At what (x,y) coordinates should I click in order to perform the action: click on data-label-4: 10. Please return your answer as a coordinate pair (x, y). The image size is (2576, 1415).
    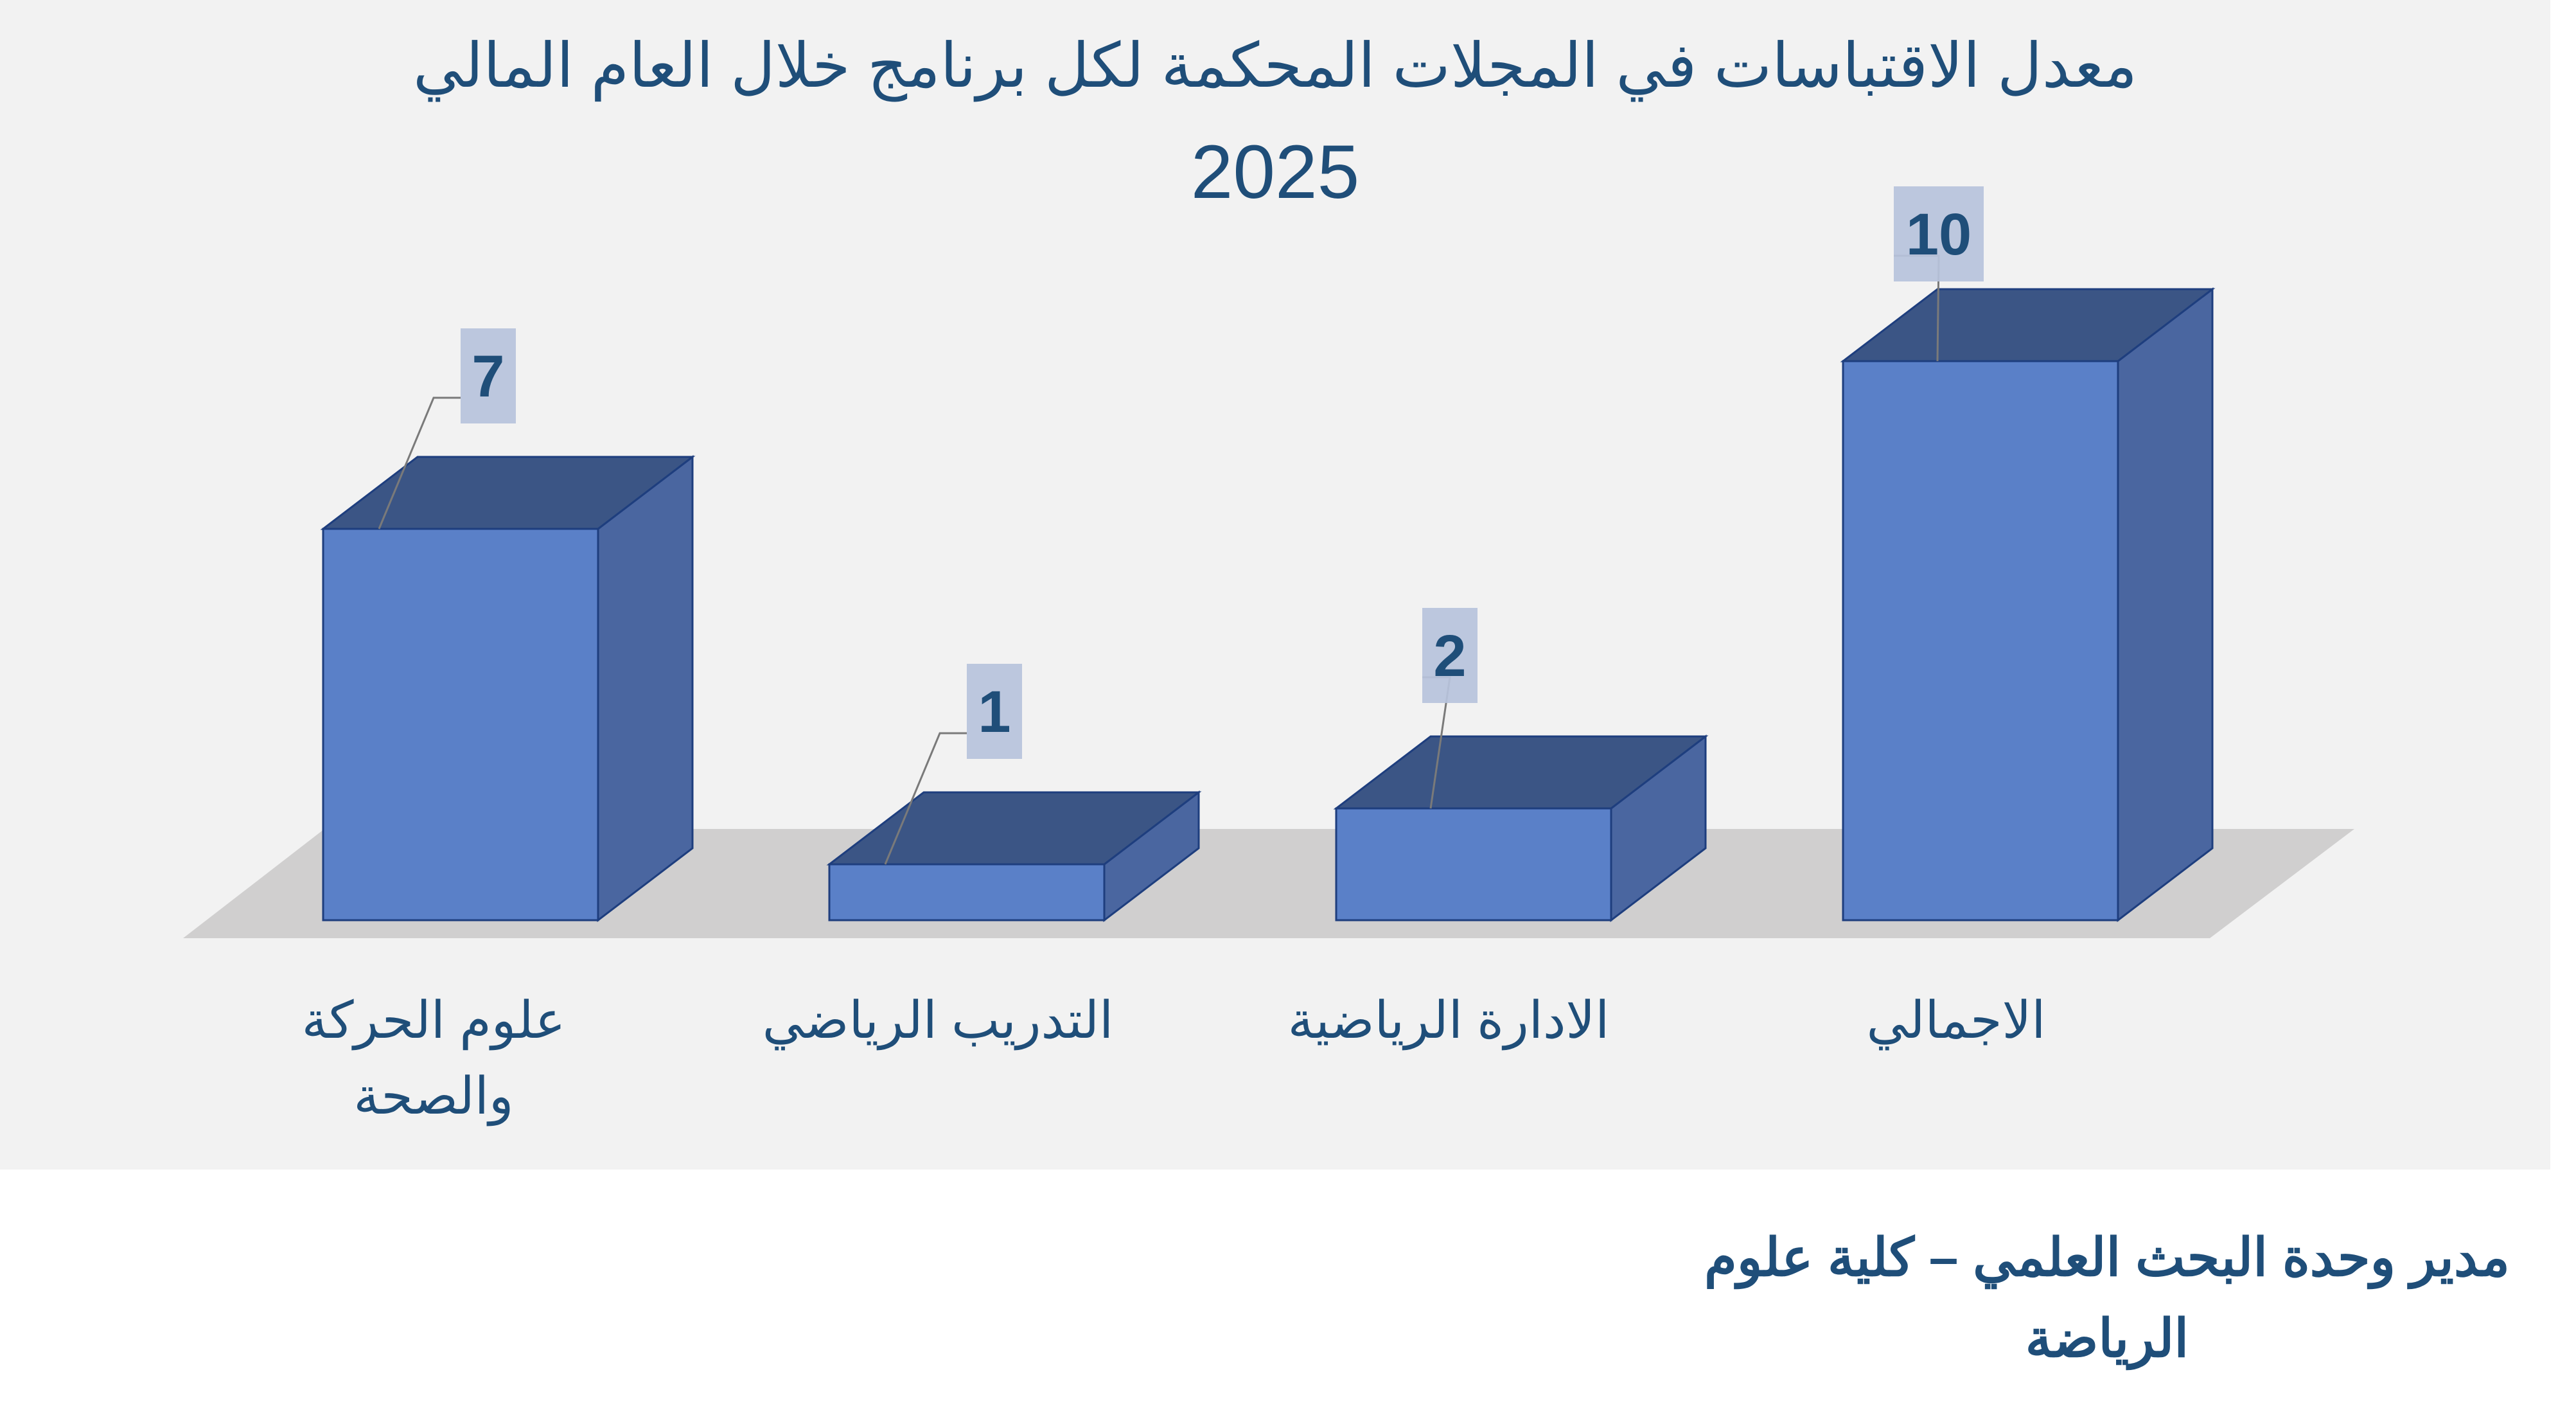
    Looking at the image, I should click on (1939, 274).